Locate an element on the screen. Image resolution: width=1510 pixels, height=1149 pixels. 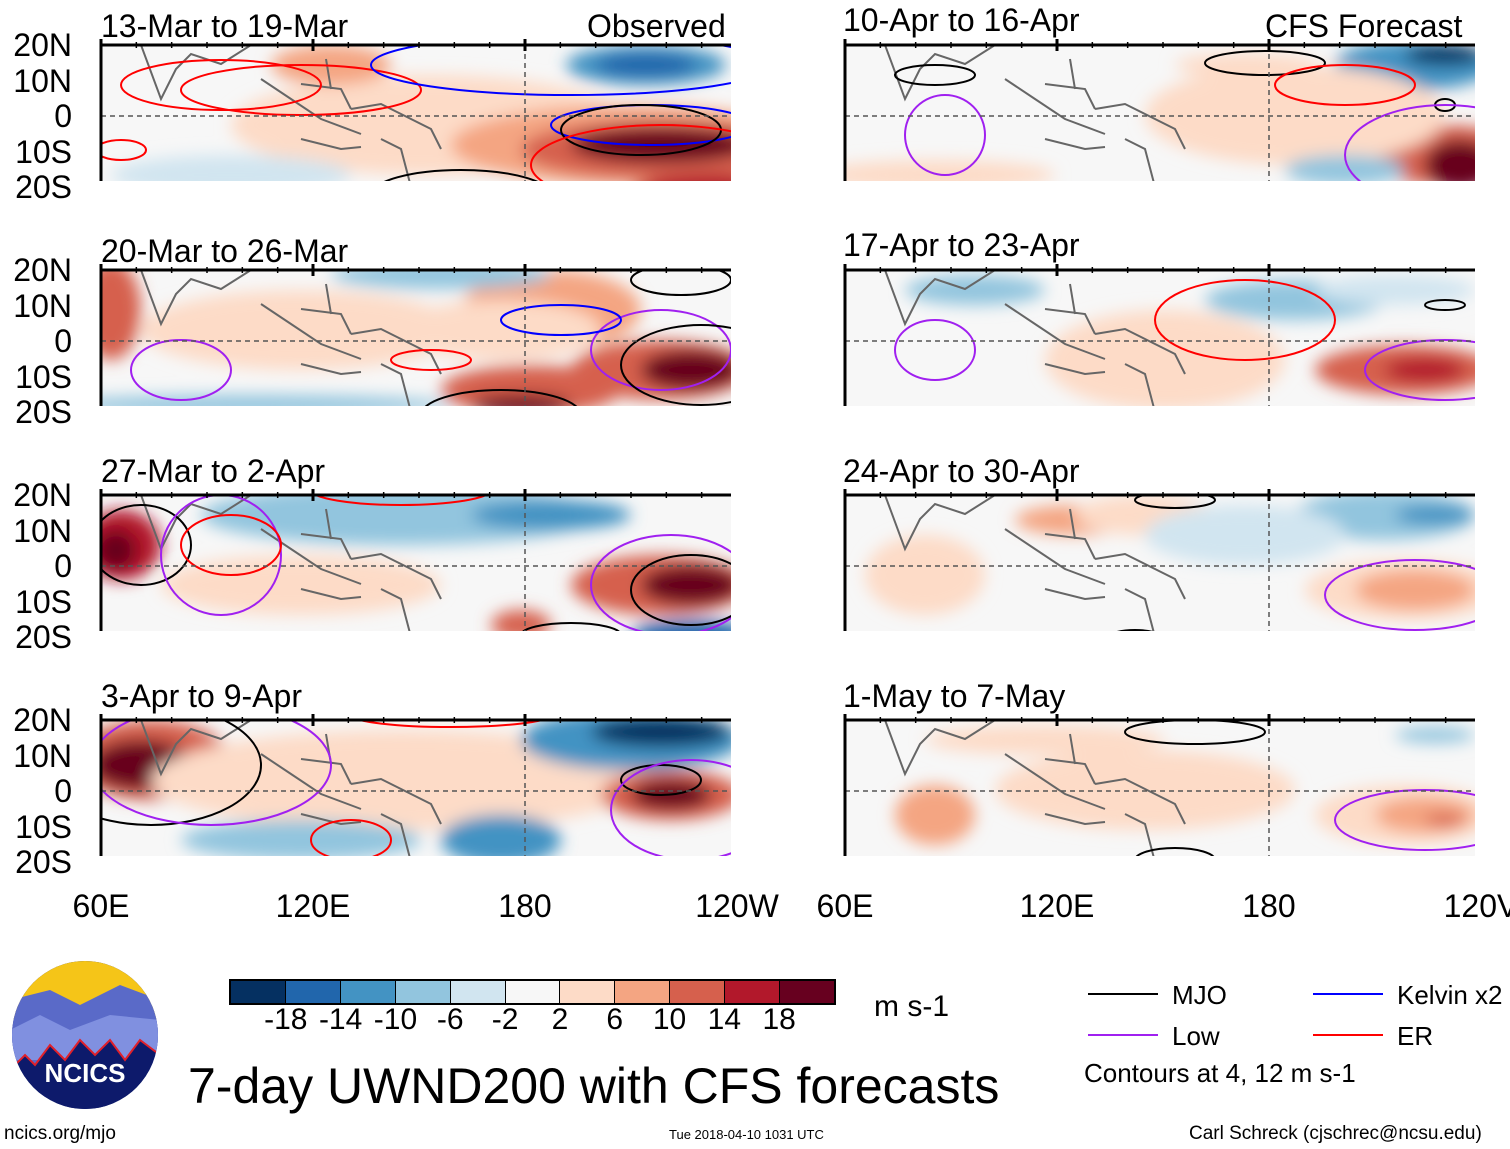
ncics-logo: NCICS is located at coordinates (85, 1035).